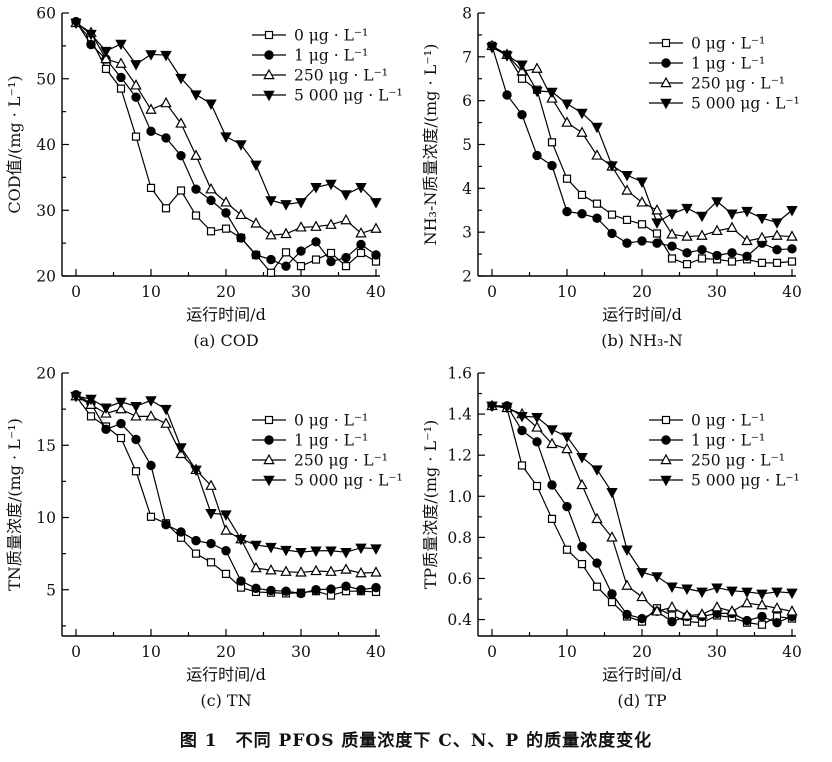 The width and height of the screenshot is (832, 762). What do you see at coordinates (642, 292) in the screenshot?
I see `x-tick-label: 20` at bounding box center [642, 292].